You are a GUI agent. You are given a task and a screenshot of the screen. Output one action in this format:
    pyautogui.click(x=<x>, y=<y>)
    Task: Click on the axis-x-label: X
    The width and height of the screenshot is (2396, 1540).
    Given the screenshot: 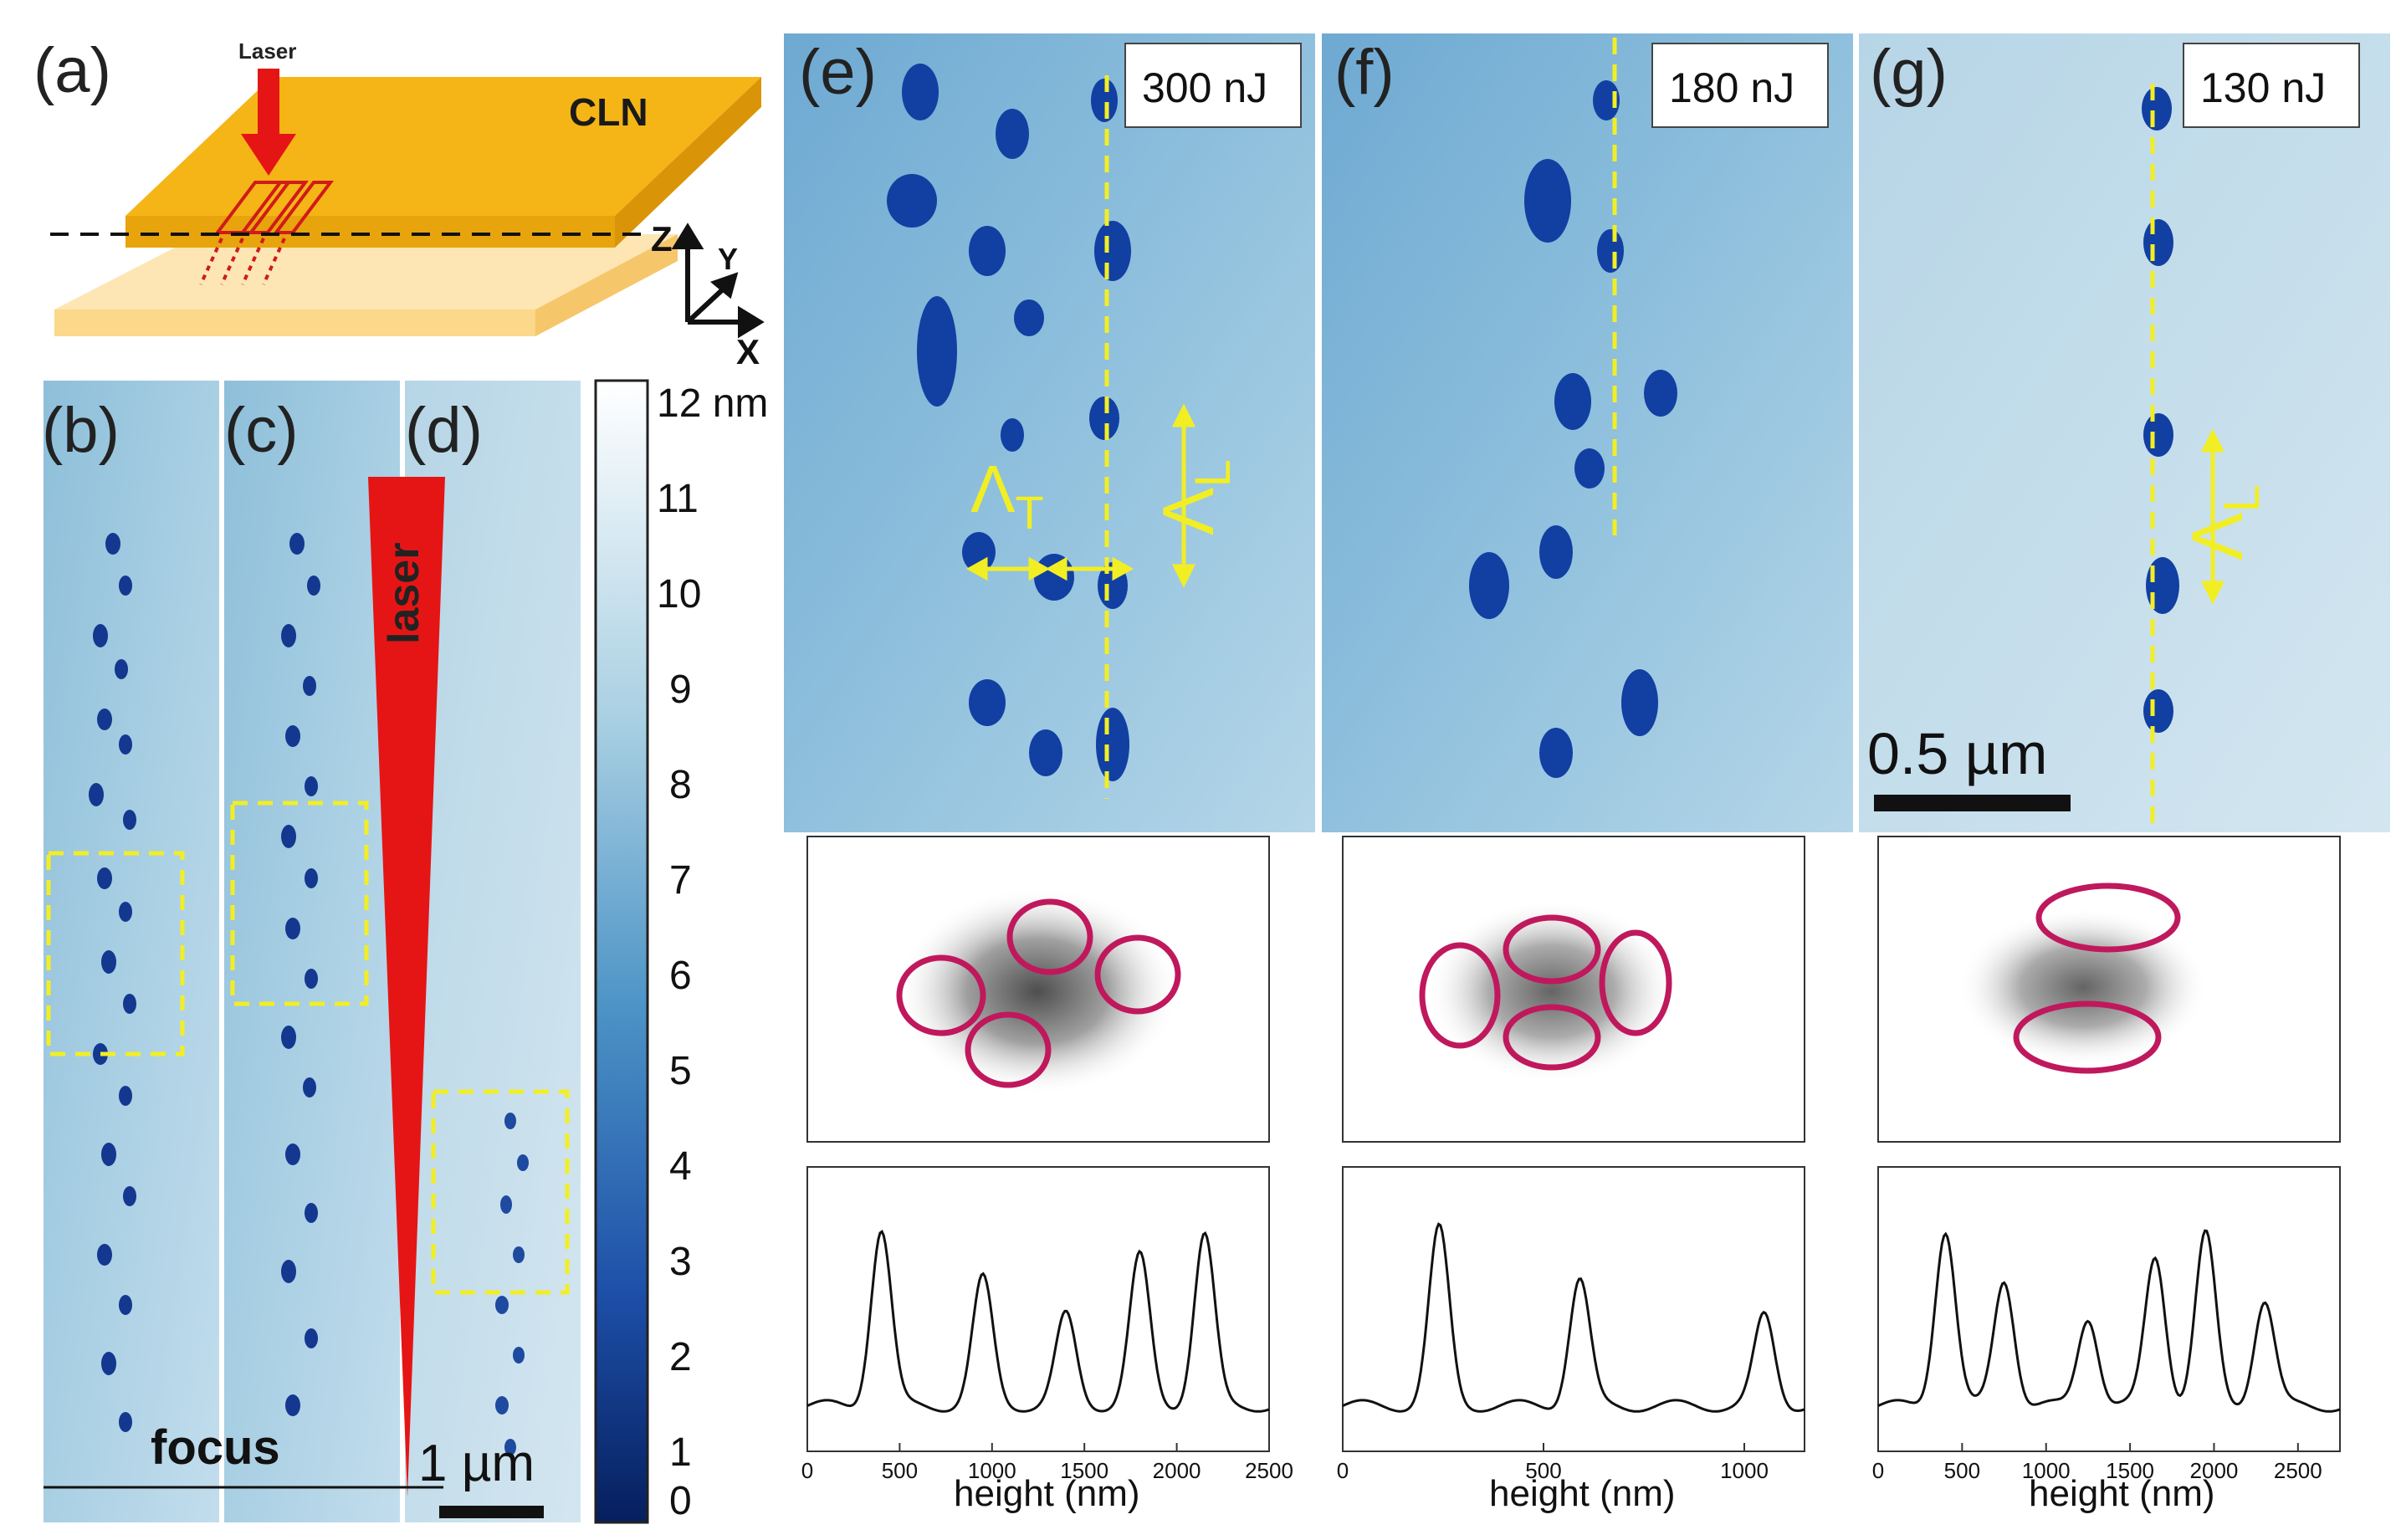 What is the action you would take?
    pyautogui.click(x=748, y=352)
    